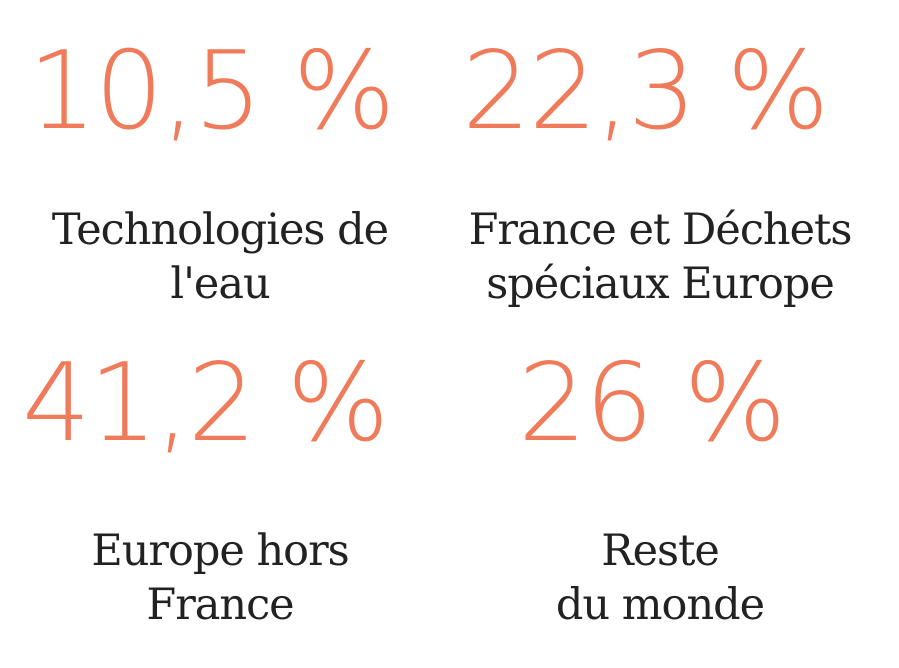  Describe the element at coordinates (660, 551) in the screenshot. I see `stat-label-line: Reste` at that location.